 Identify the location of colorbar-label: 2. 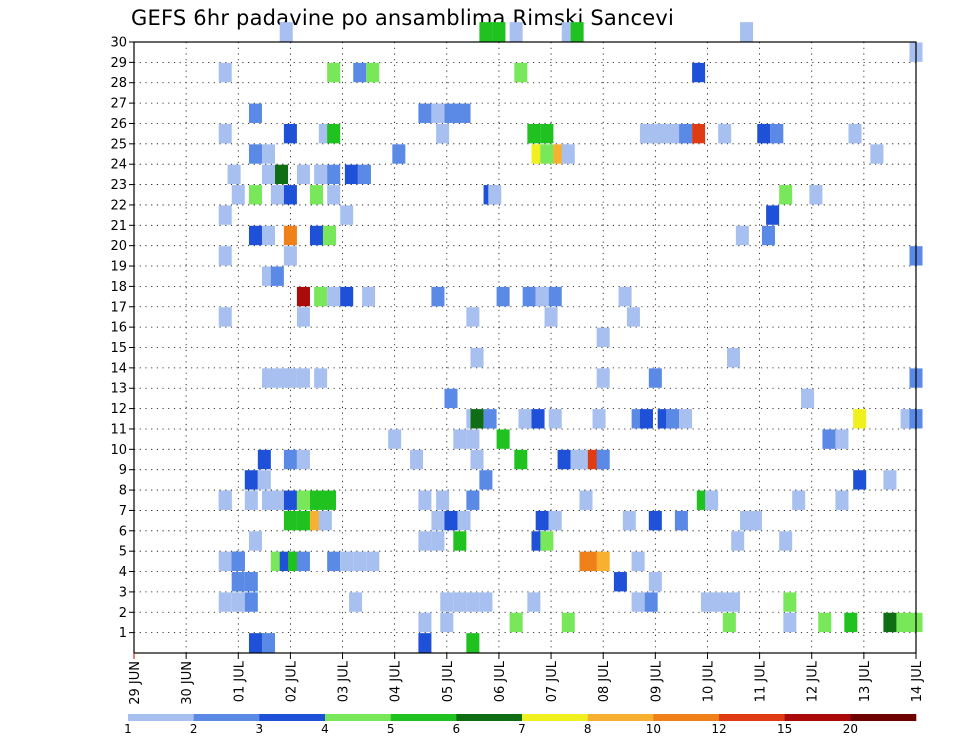
(194, 729).